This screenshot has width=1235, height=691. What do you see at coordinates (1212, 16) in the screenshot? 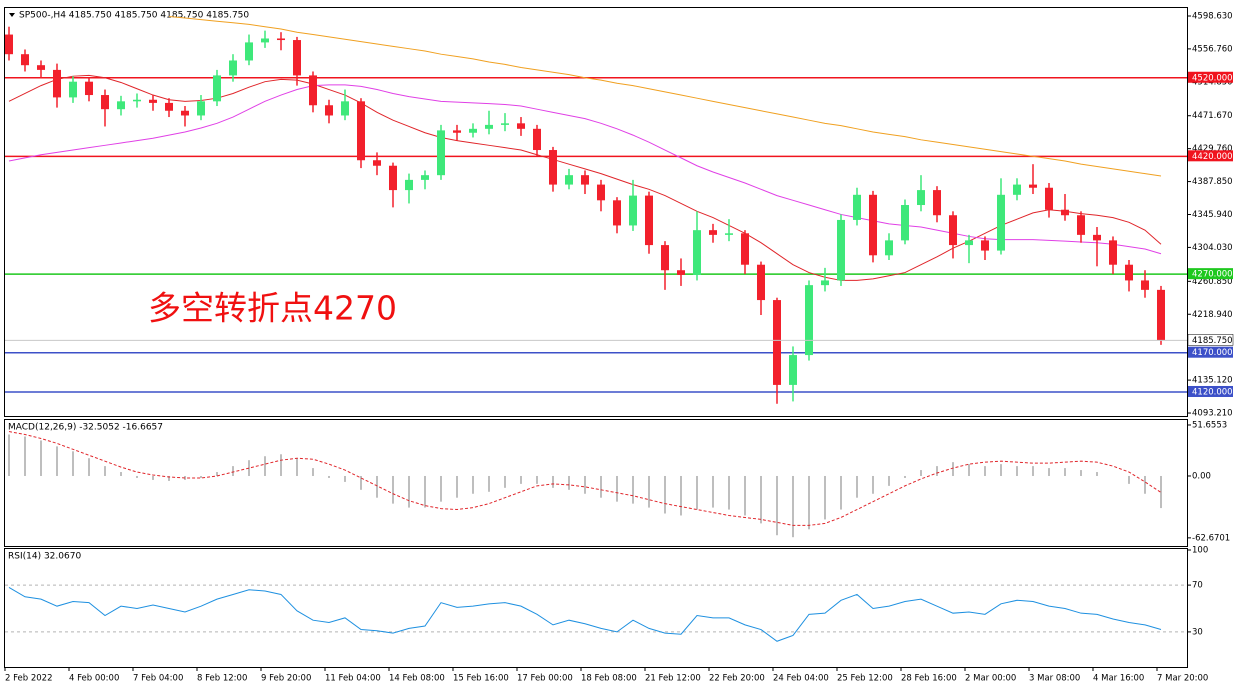
I see `y-tick-label: 4598.630` at bounding box center [1212, 16].